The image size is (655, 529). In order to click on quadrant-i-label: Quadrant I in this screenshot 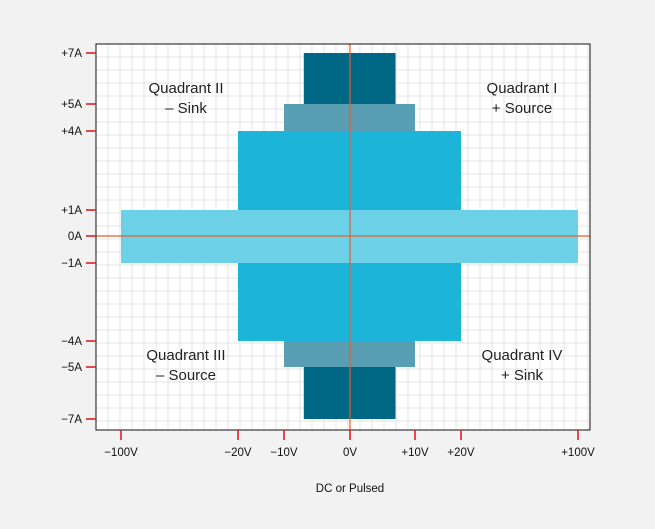, I will do `click(522, 88)`.